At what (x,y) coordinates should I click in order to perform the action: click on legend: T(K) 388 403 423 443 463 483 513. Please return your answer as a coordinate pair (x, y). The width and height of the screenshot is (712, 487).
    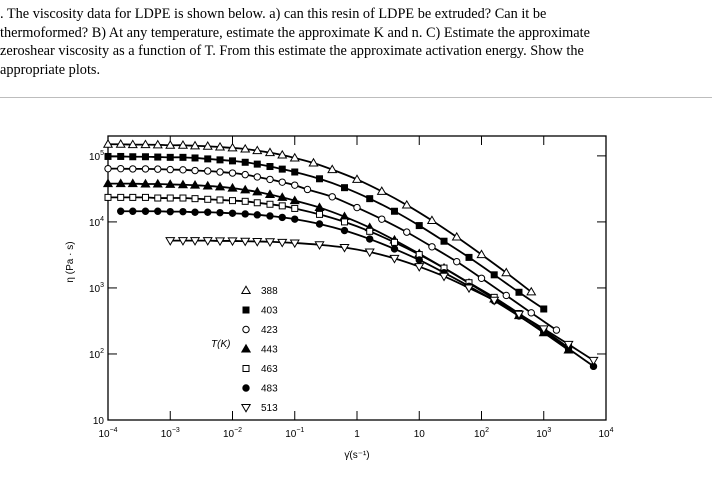
    Looking at the image, I should click on (244, 349).